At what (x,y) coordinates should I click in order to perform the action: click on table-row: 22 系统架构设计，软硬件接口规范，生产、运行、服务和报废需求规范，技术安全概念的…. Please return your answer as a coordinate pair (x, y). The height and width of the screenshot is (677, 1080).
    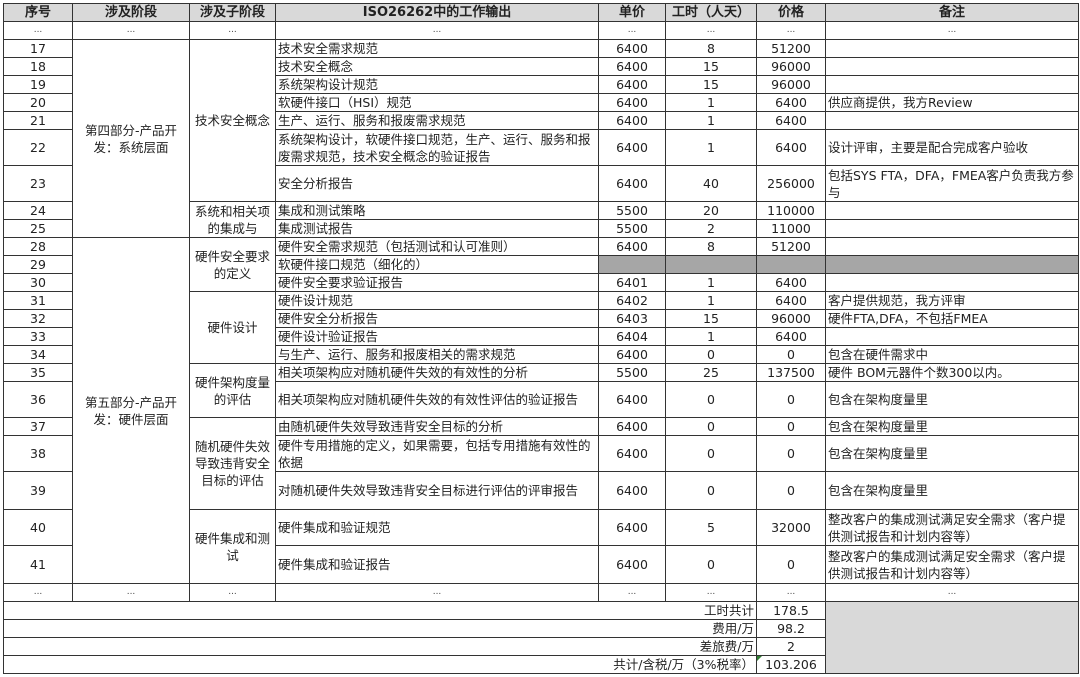
    Looking at the image, I should click on (541, 147).